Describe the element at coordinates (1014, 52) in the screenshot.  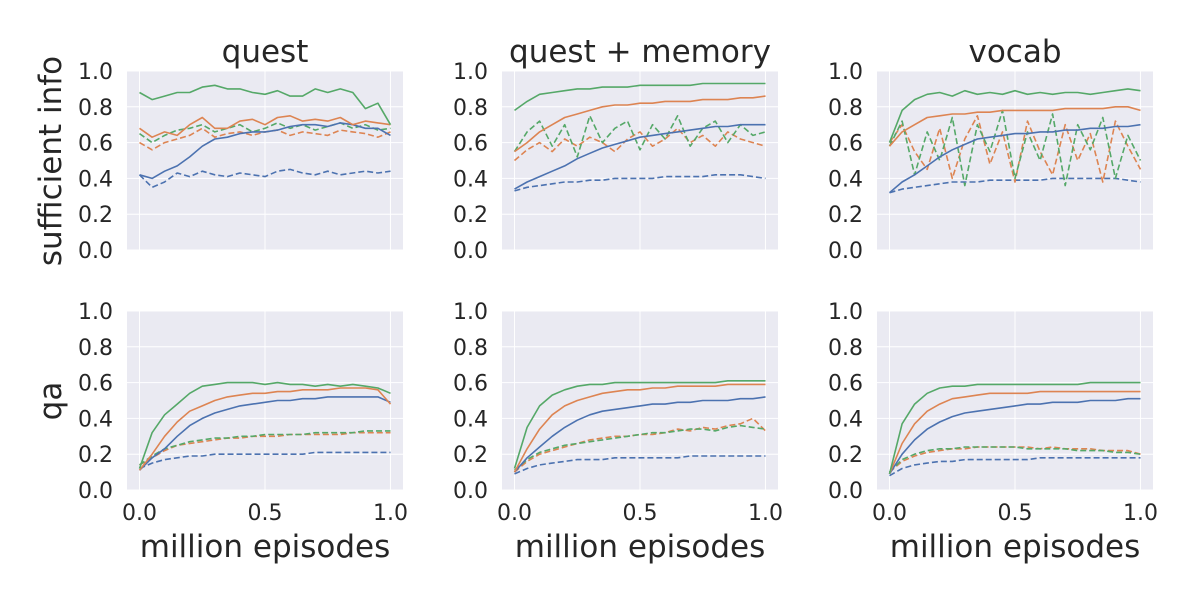
I see `panel-title-vocab: vocab` at that location.